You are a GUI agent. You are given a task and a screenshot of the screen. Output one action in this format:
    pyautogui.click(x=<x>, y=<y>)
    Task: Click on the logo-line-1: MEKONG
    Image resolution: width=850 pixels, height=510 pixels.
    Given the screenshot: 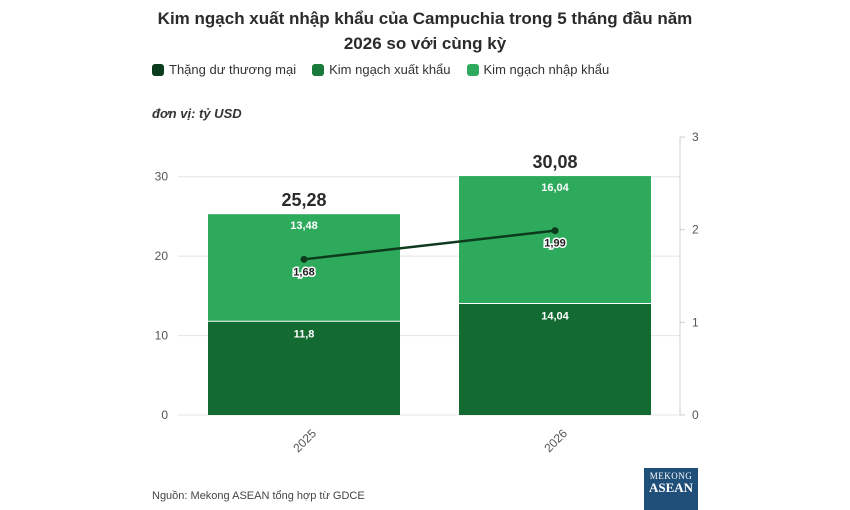 What is the action you would take?
    pyautogui.click(x=671, y=476)
    